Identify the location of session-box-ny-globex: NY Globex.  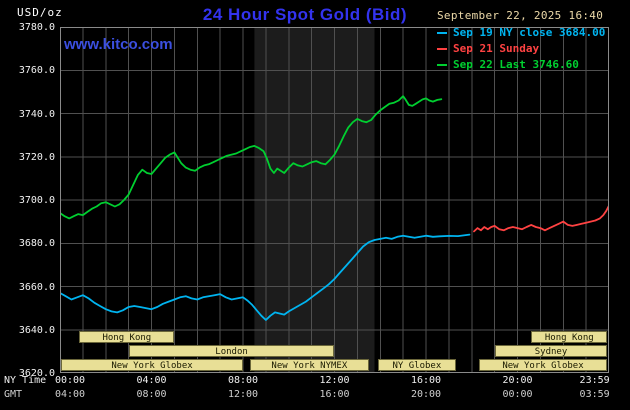
(417, 365).